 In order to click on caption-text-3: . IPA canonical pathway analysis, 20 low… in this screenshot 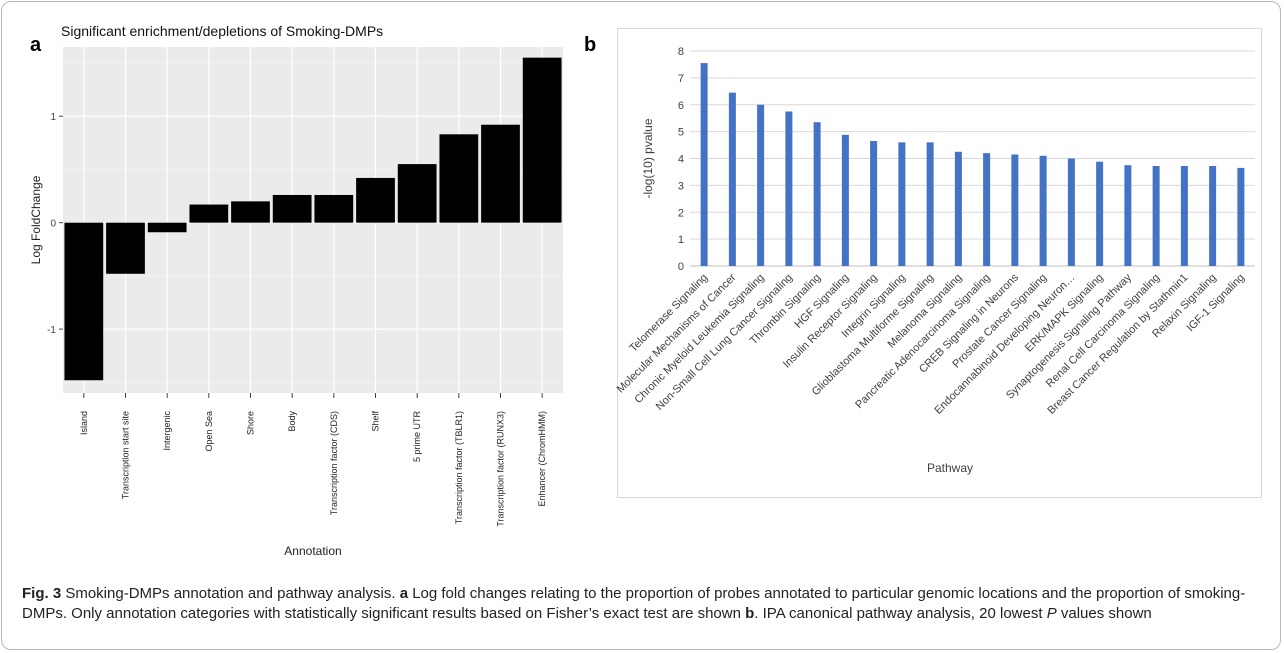, I will do `click(900, 613)`.